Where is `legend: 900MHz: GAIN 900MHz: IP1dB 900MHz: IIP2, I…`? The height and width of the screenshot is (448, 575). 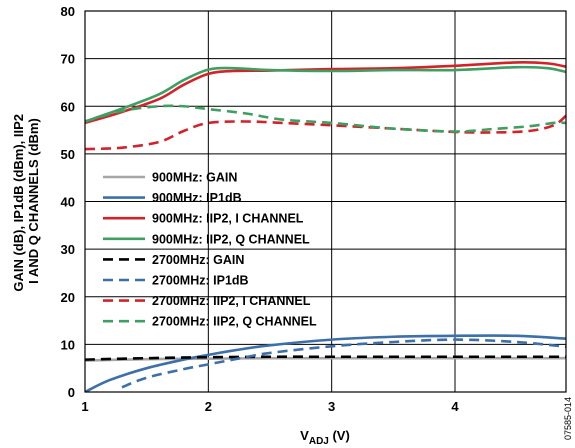
legend: 900MHz: GAIN 900MHz: IP1dB 900MHz: IIP2, I… is located at coordinates (210, 250).